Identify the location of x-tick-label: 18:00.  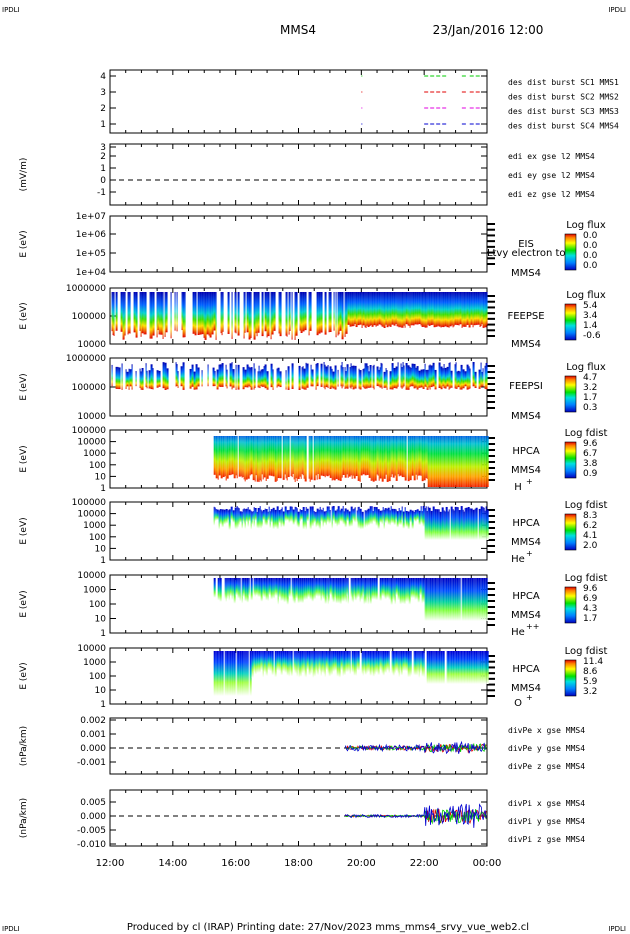
(298, 863).